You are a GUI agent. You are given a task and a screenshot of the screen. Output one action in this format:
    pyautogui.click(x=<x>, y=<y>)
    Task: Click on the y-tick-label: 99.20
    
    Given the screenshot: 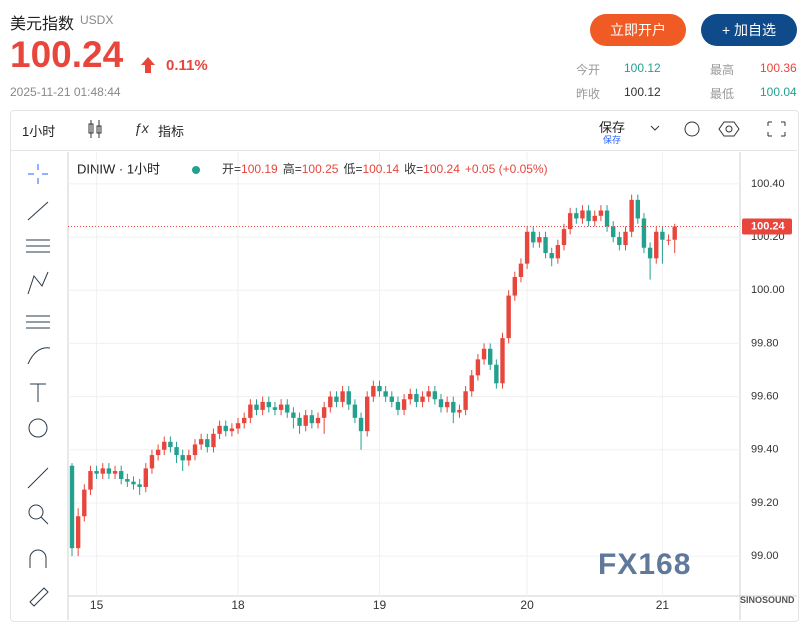 What is the action you would take?
    pyautogui.click(x=765, y=503)
    